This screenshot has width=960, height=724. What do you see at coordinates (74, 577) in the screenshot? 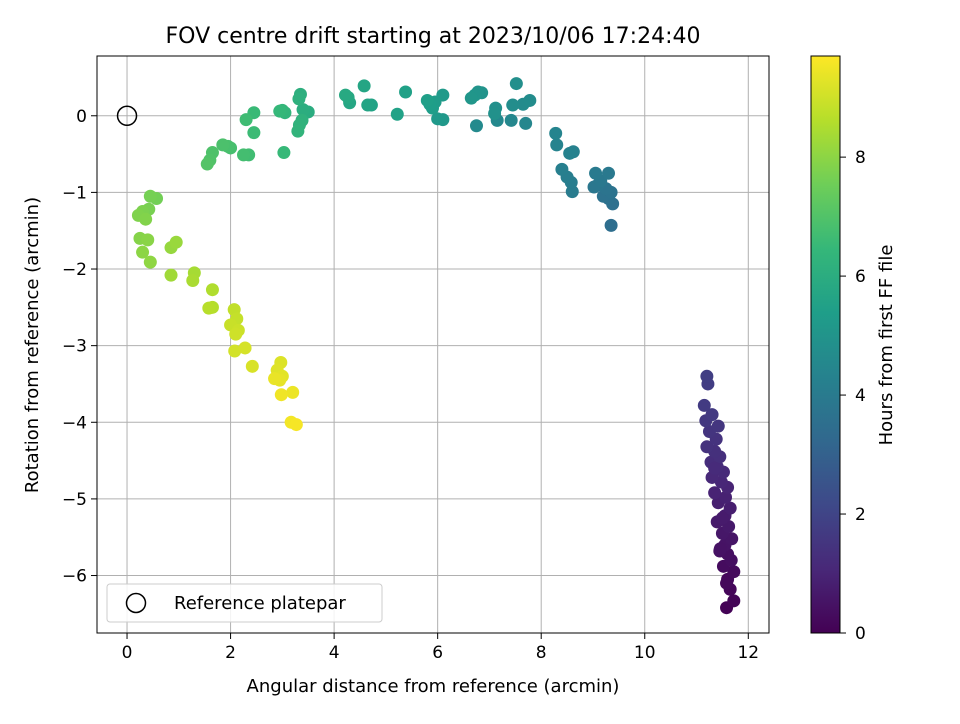
I see `y-tick-label: −6` at bounding box center [74, 577].